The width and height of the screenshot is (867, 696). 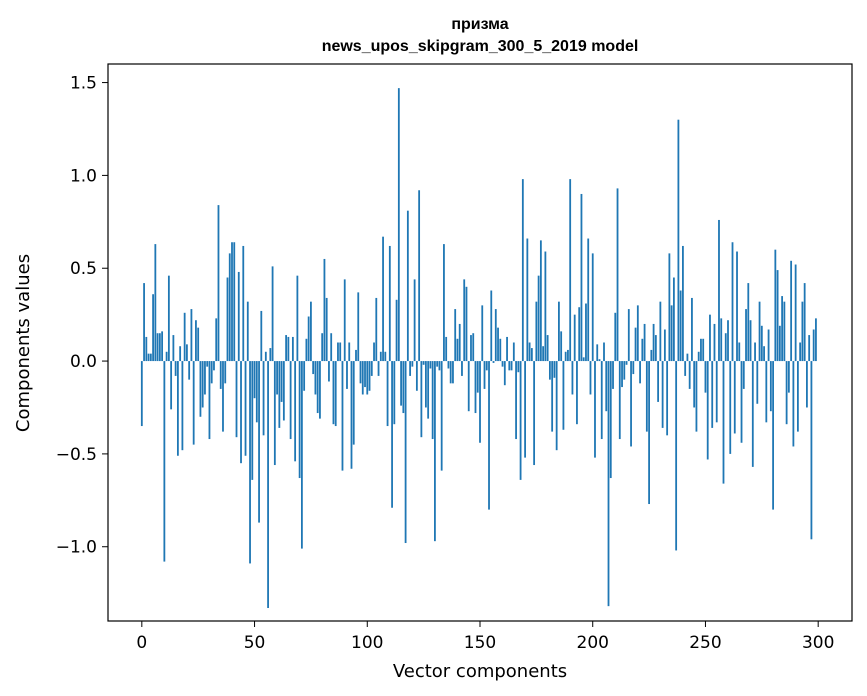 What do you see at coordinates (83, 84) in the screenshot?
I see `y-tick-label: 1.5` at bounding box center [83, 84].